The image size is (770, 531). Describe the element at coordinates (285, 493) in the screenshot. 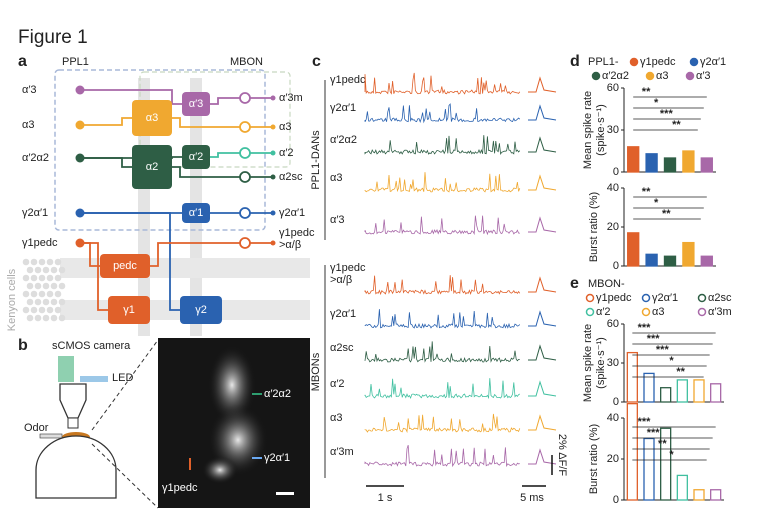

I see `scale-bar` at that location.